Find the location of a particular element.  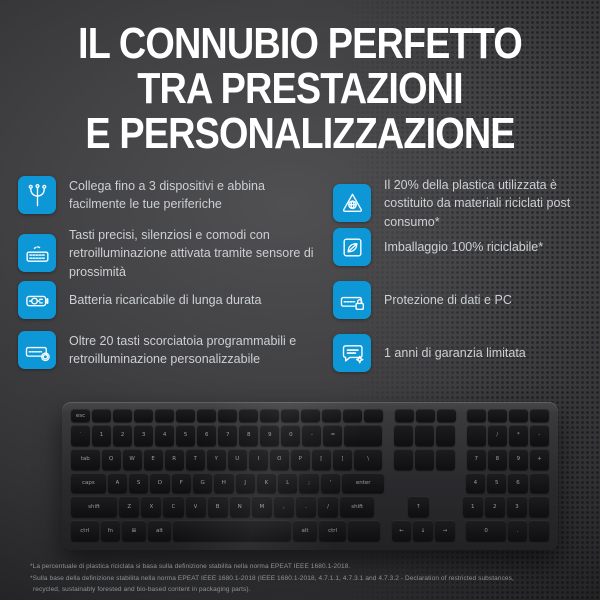

keyboard-key: O is located at coordinates (279, 459).